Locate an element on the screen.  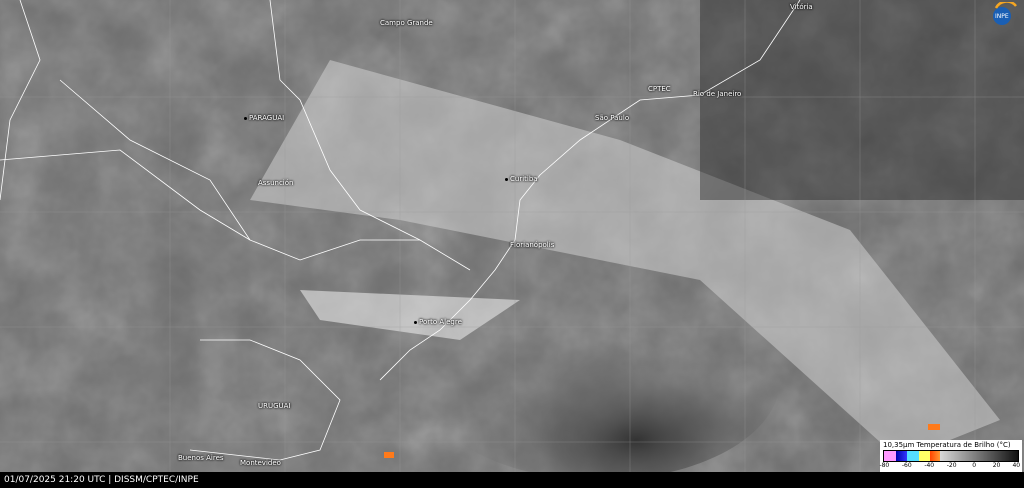
inpe-logo: INPE is located at coordinates (1005, 13).